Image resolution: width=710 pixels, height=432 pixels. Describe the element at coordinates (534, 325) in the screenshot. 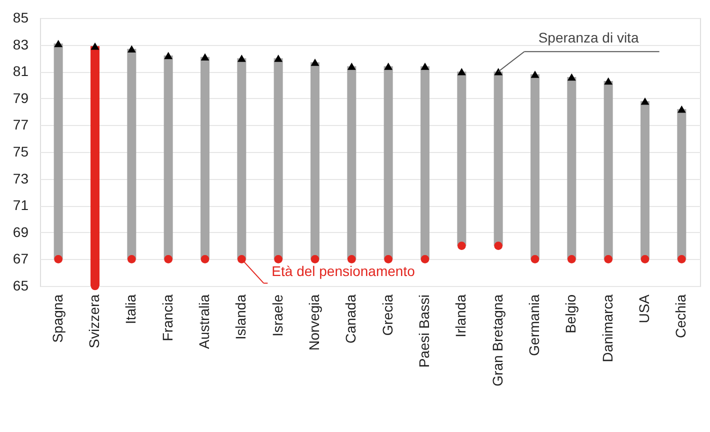

I see `x-tick-label: Germania` at that location.